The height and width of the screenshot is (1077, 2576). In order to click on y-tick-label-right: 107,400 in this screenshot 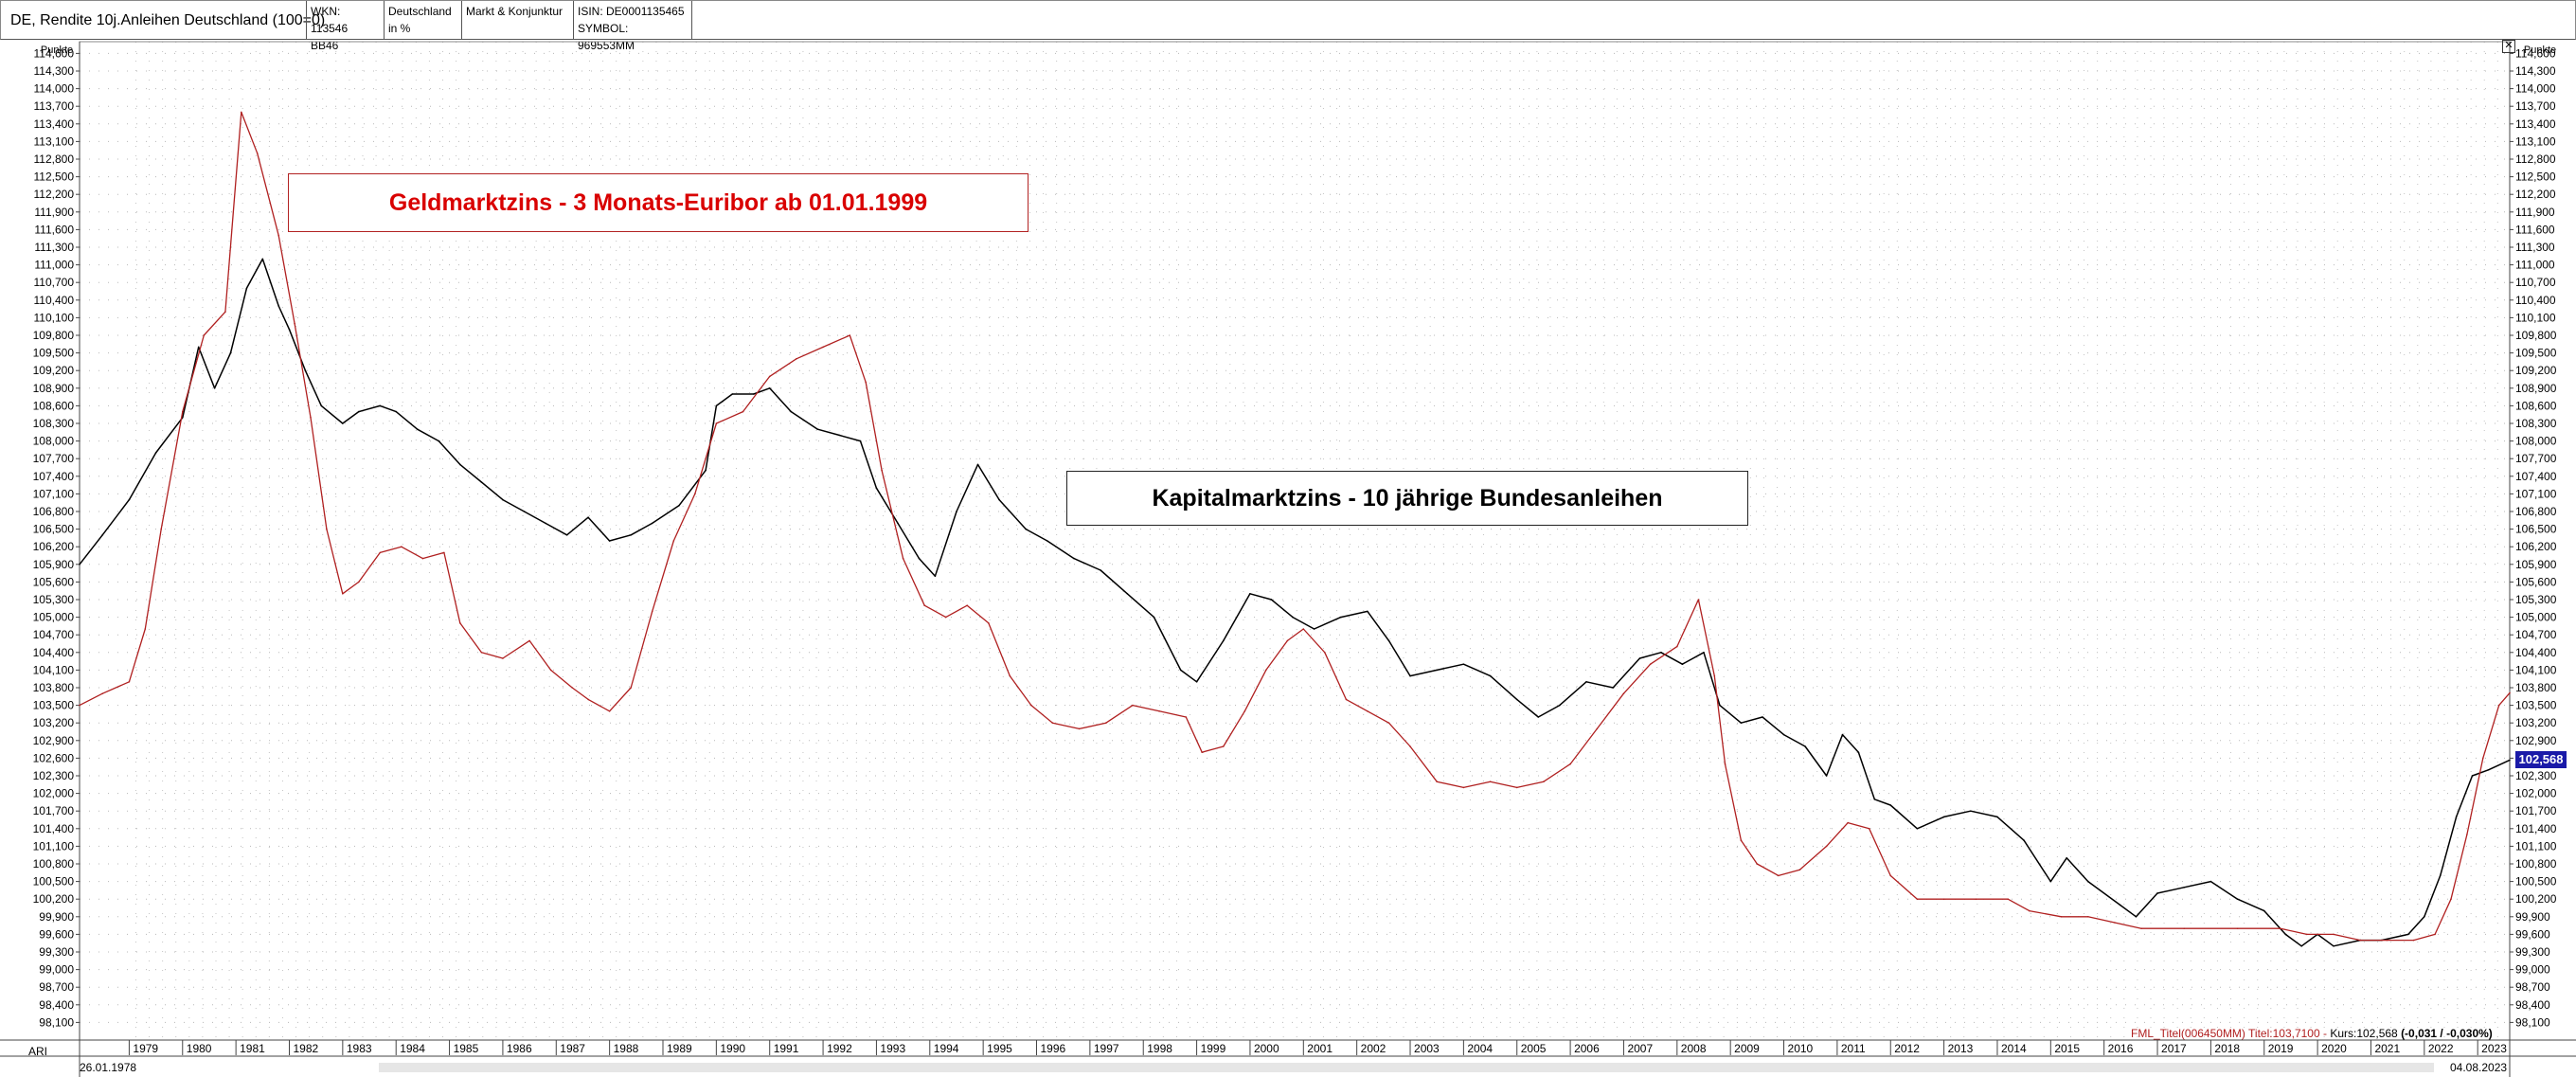, I will do `click(2536, 477)`.